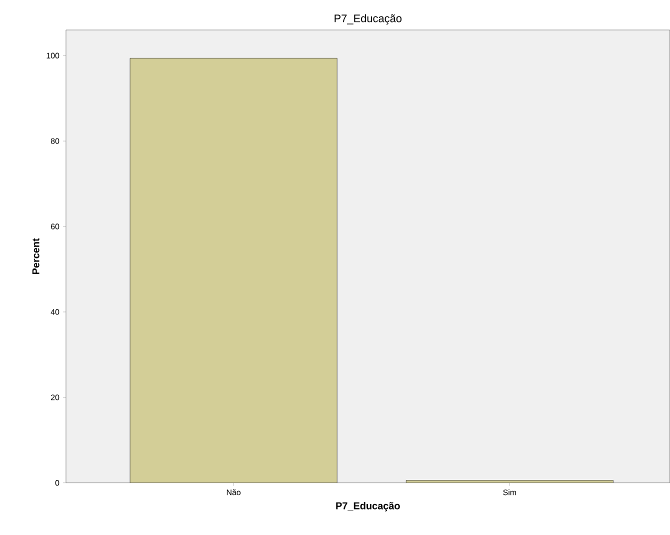 The height and width of the screenshot is (535, 670). I want to click on y-axis-title: Percent, so click(36, 256).